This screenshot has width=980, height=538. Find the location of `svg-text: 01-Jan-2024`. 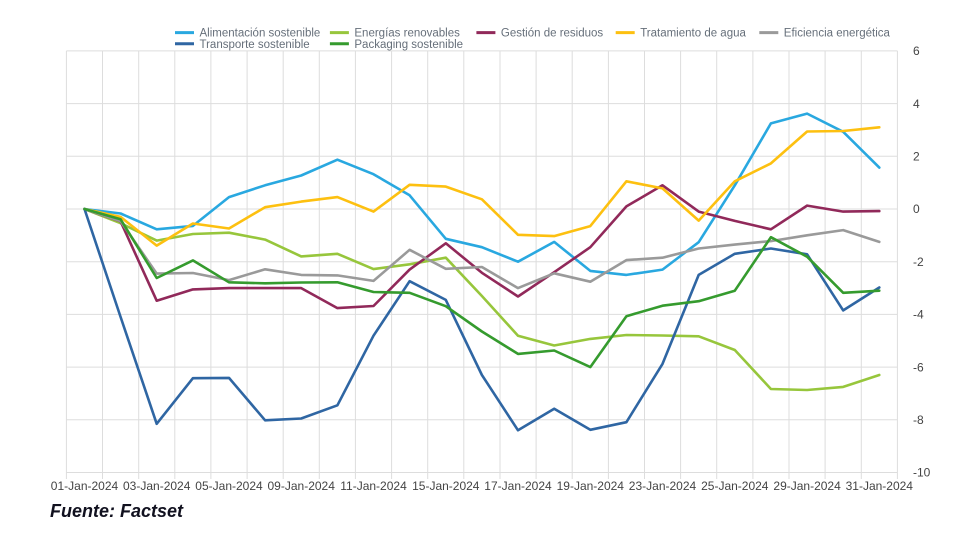

svg-text: 01-Jan-2024 is located at coordinates (85, 486).